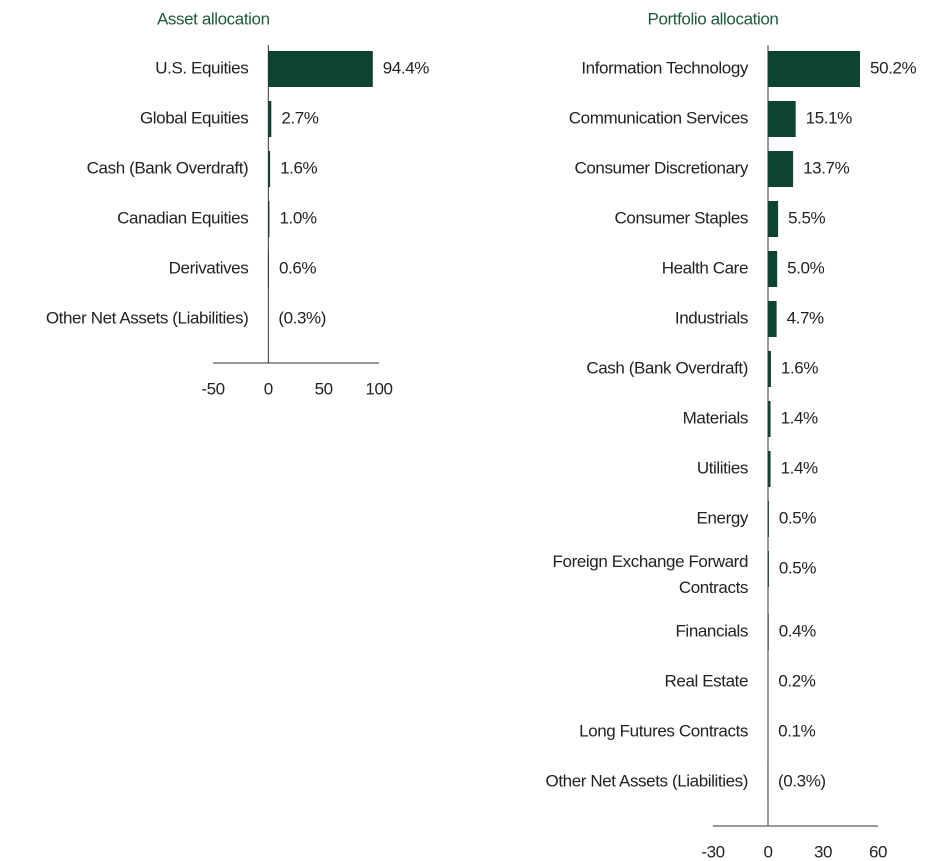 The height and width of the screenshot is (861, 927). Describe the element at coordinates (711, 317) in the screenshot. I see `category-label: Industrials` at that location.